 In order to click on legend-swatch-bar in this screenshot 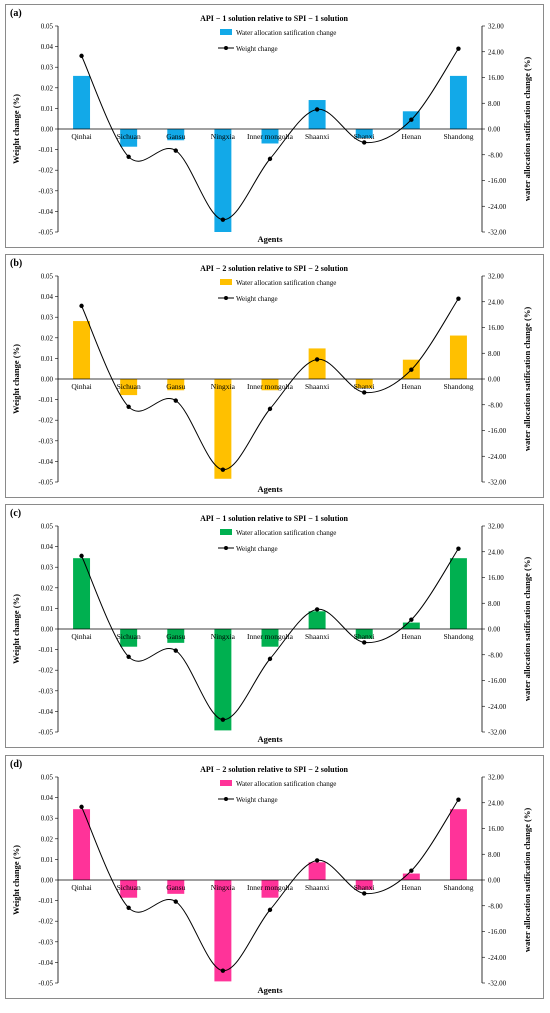, I will do `click(226, 783)`.